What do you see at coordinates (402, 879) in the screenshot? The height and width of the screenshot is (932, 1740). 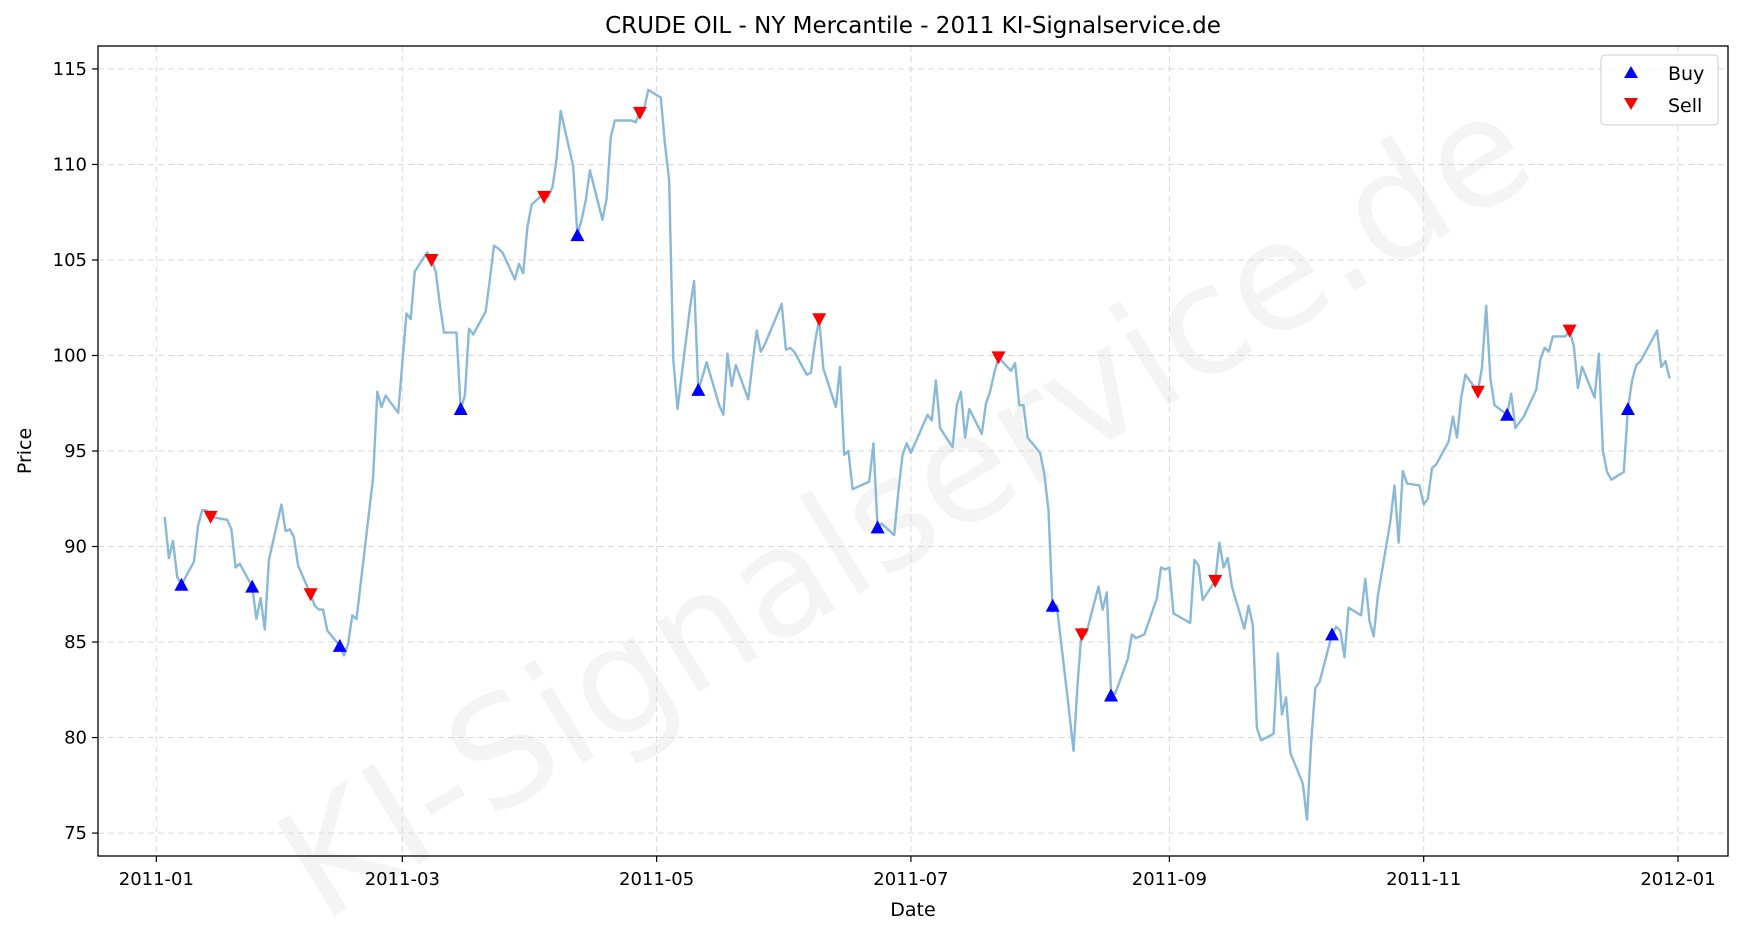 I see `x-tick-label: 2011-03` at bounding box center [402, 879].